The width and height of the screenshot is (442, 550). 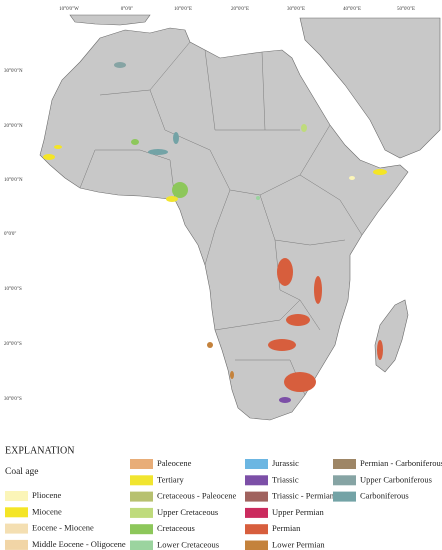 I want to click on latitude-label: 10°0'0"N, so click(x=13, y=180).